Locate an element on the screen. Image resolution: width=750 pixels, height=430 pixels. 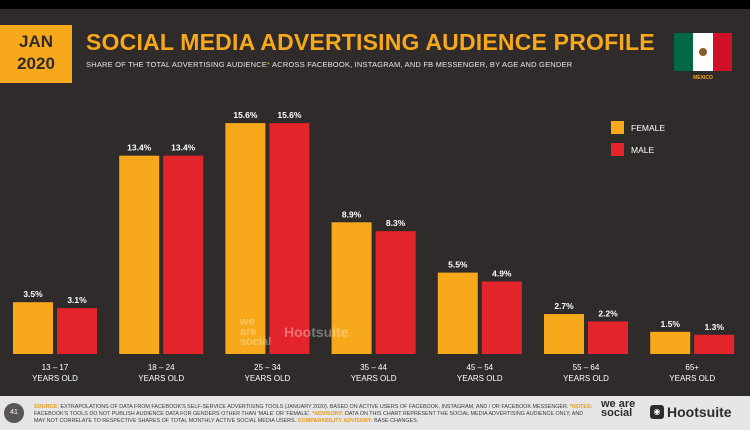
tick-label-2: 25 – 34 is located at coordinates (267, 367).